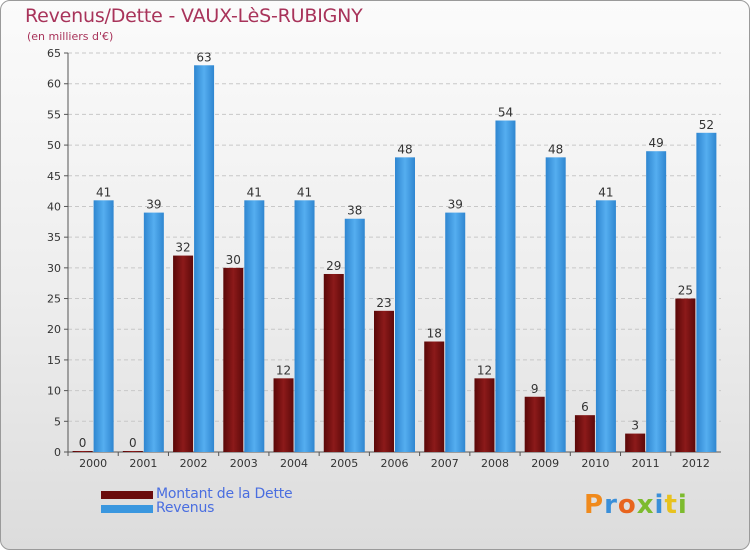 The height and width of the screenshot is (550, 750). I want to click on legend-label-dette: Montant de la Dette, so click(224, 494).